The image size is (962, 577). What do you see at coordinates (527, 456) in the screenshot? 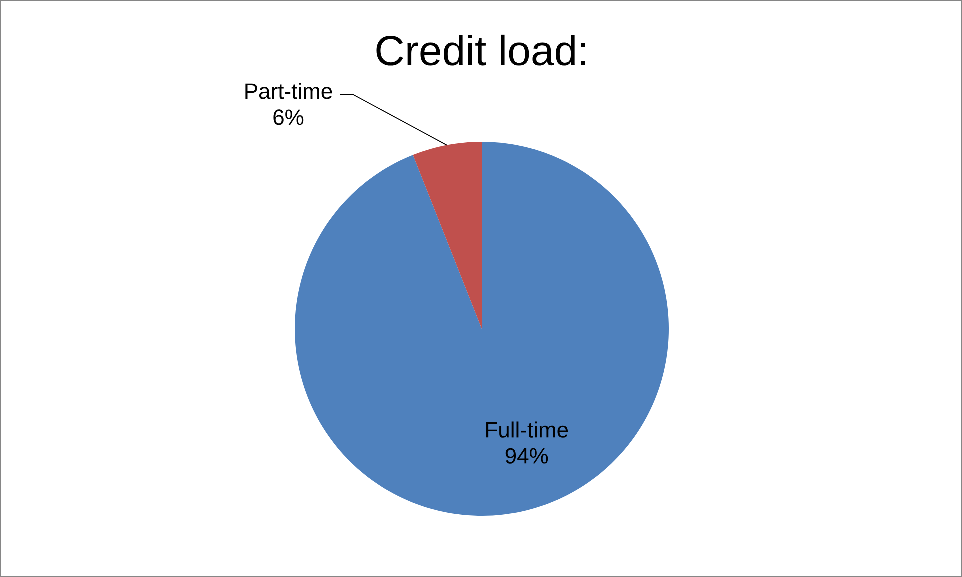
I see `data-label: 94%` at bounding box center [527, 456].